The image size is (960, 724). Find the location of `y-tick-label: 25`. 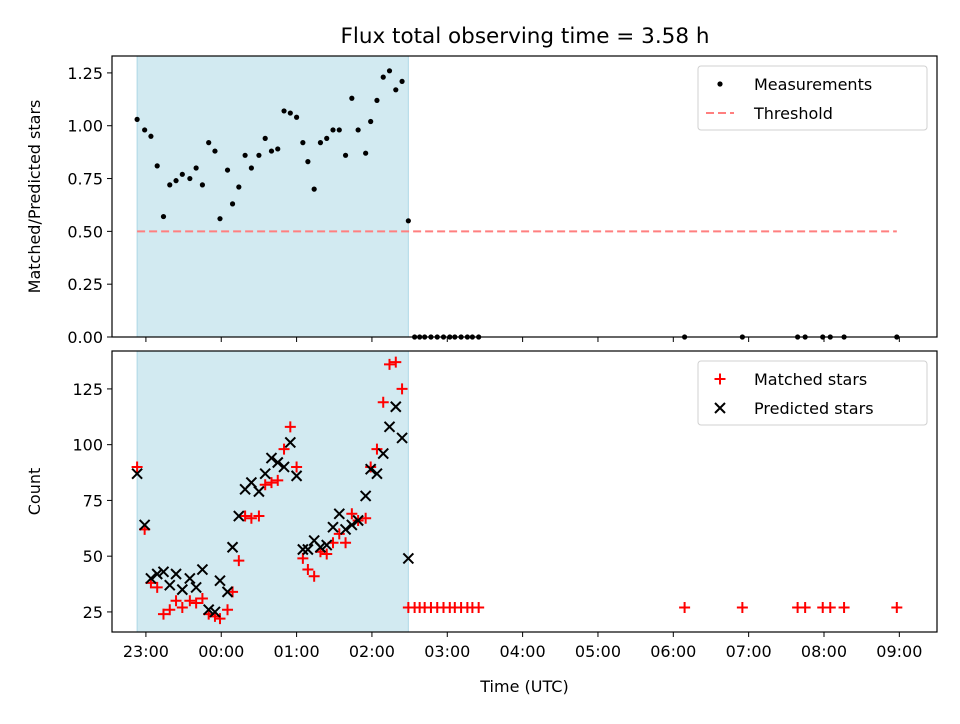

y-tick-label: 25 is located at coordinates (93, 612).